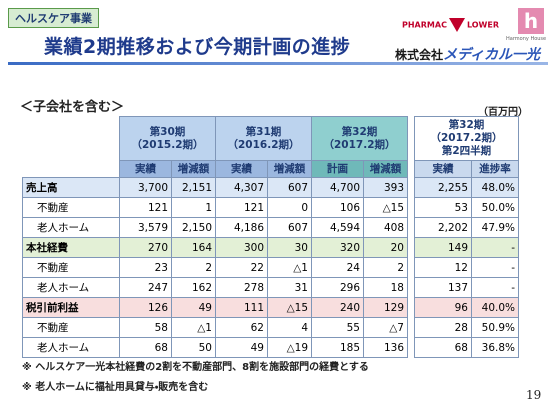 This screenshot has width=560, height=420. Describe the element at coordinates (492, 55) in the screenshot. I see `company-name: メディカル一光` at that location.